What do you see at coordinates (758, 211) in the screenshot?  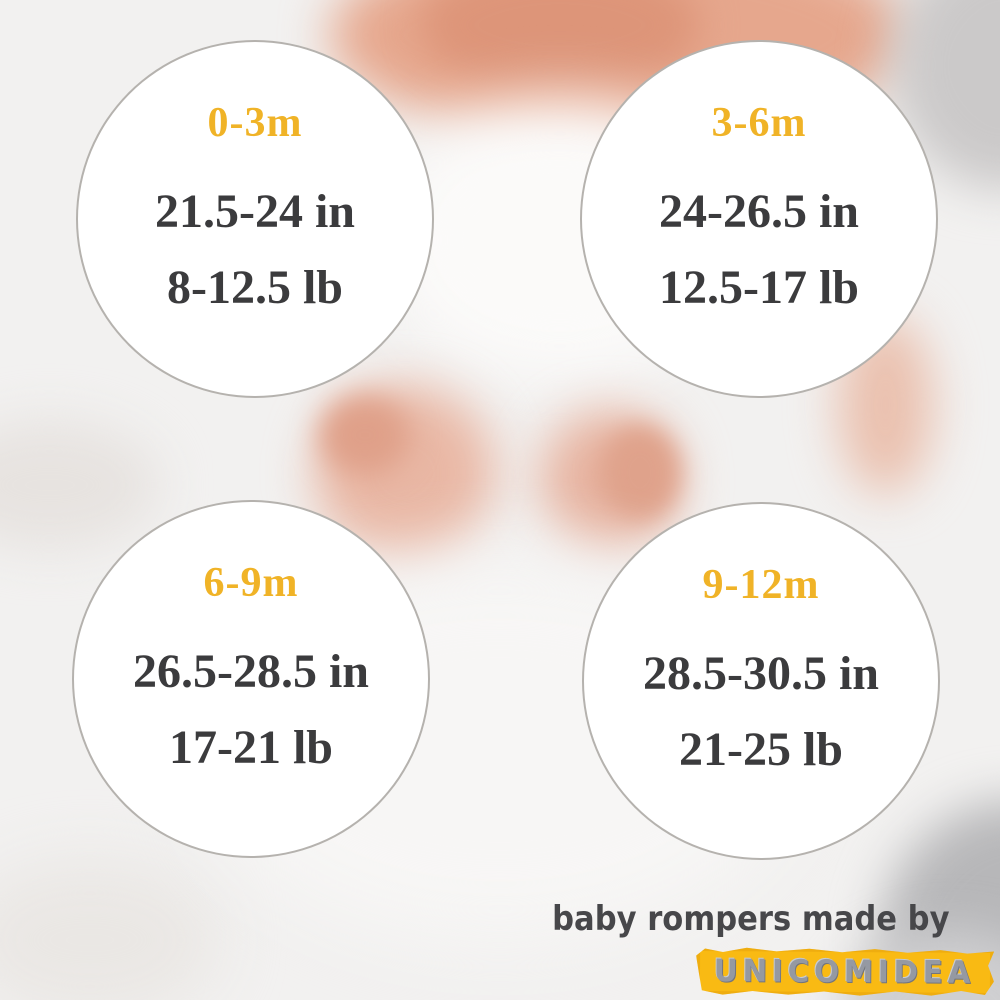 I see `length-range: 24-26.5 in` at bounding box center [758, 211].